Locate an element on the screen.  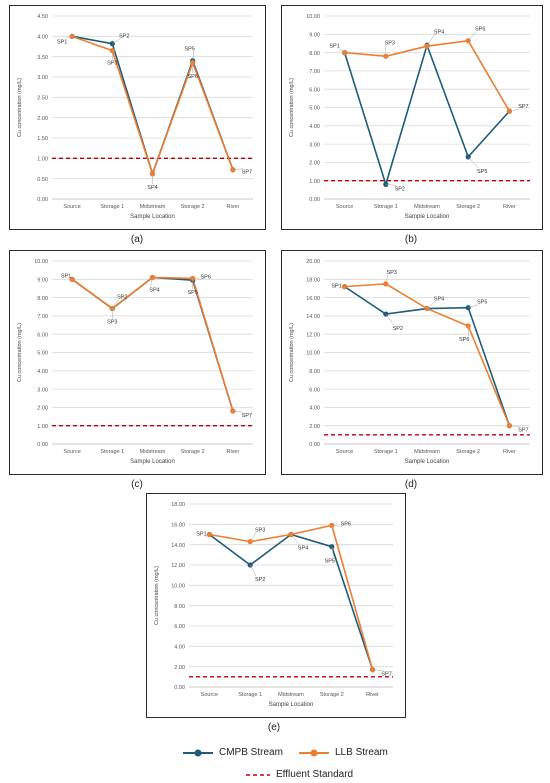
y-tick-label: 14.00 is located at coordinates (313, 317).